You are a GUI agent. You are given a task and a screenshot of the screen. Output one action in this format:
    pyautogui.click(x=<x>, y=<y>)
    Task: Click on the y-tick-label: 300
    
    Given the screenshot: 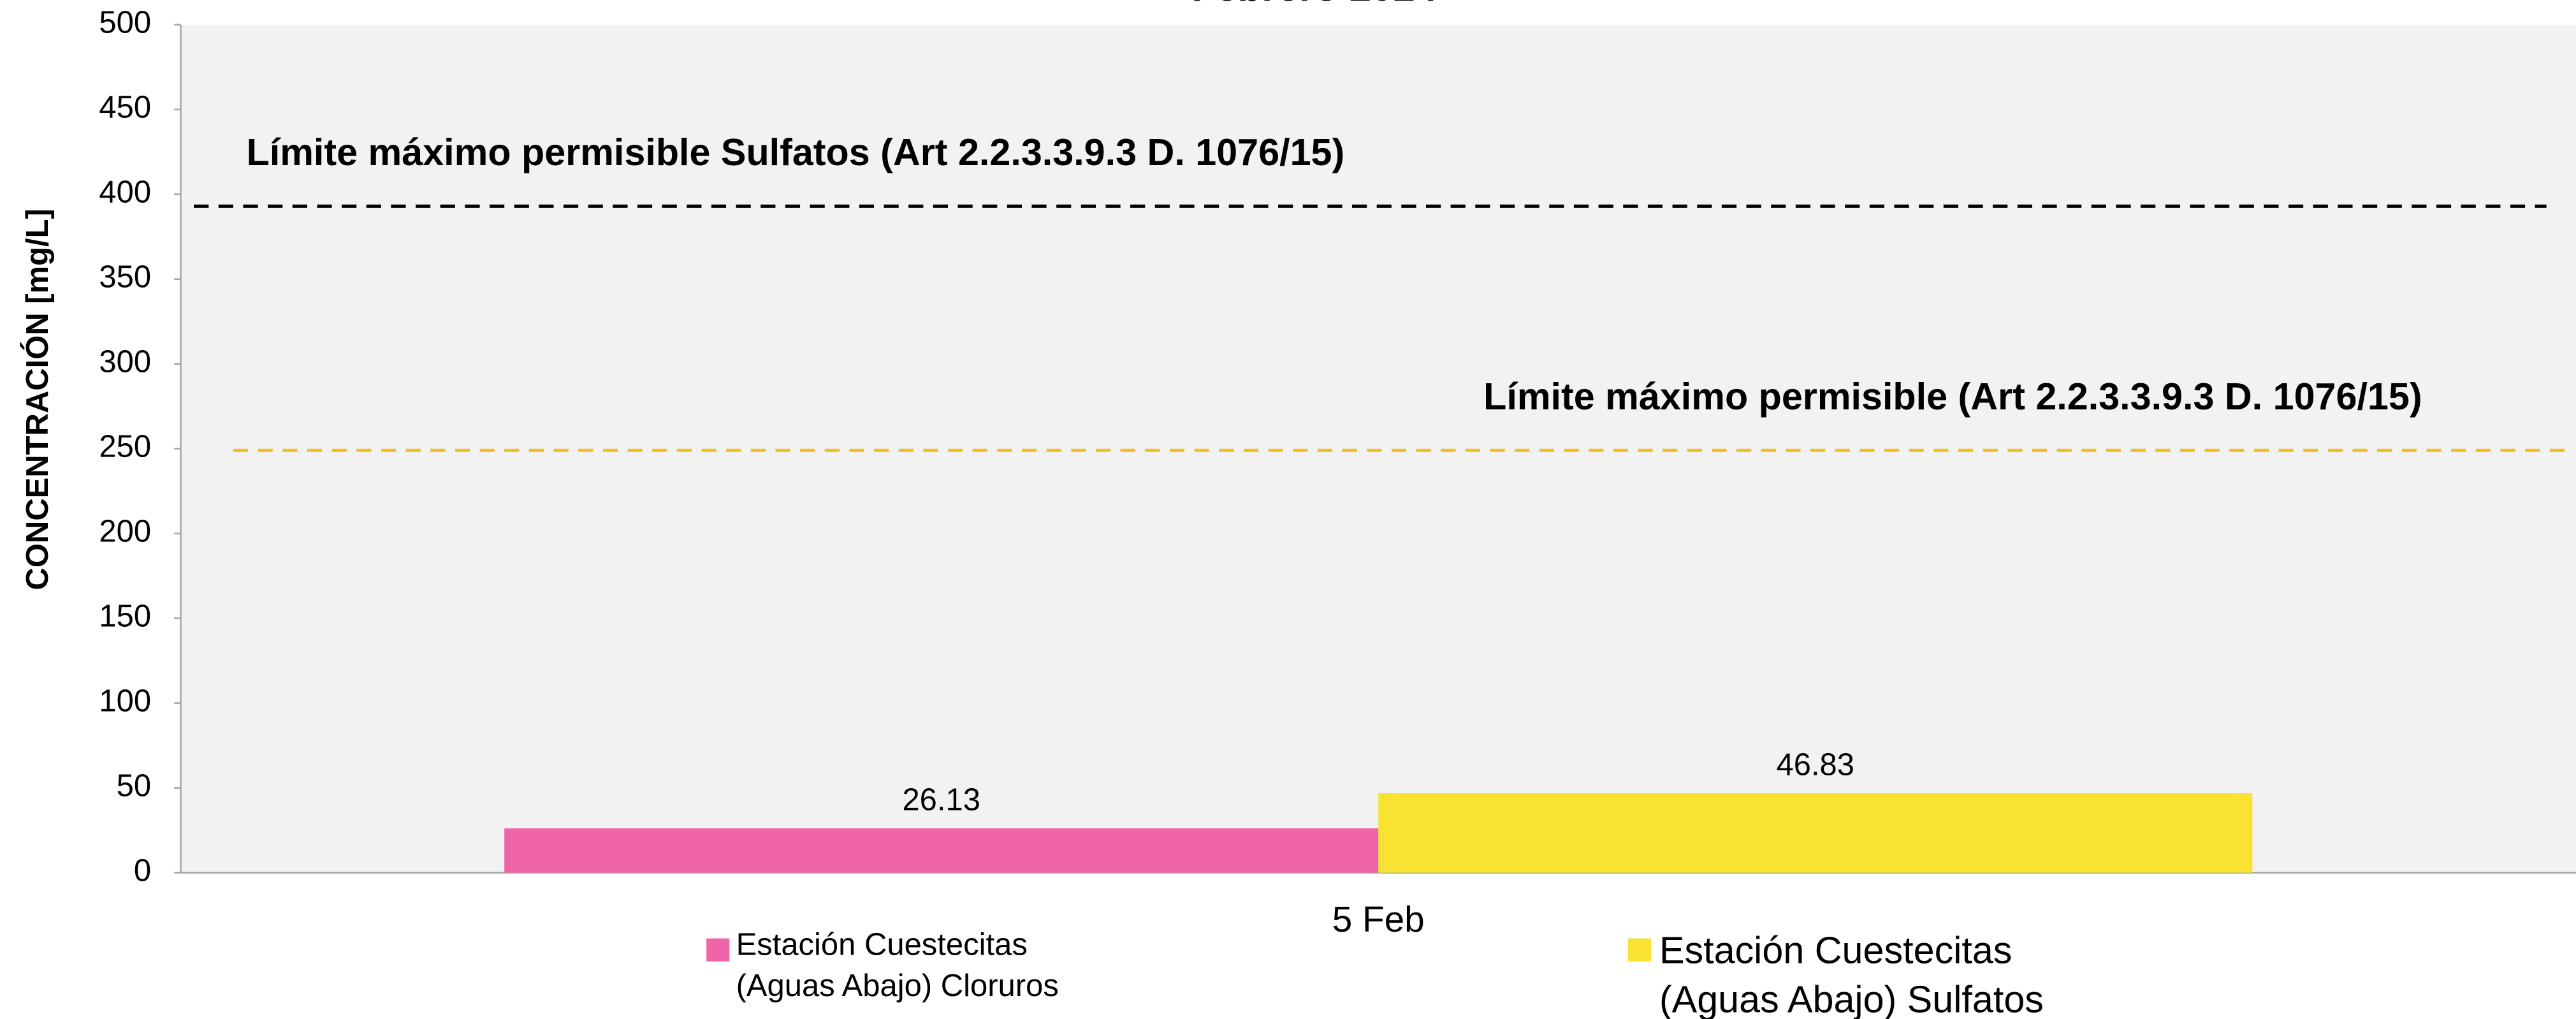 What is the action you would take?
    pyautogui.click(x=125, y=362)
    